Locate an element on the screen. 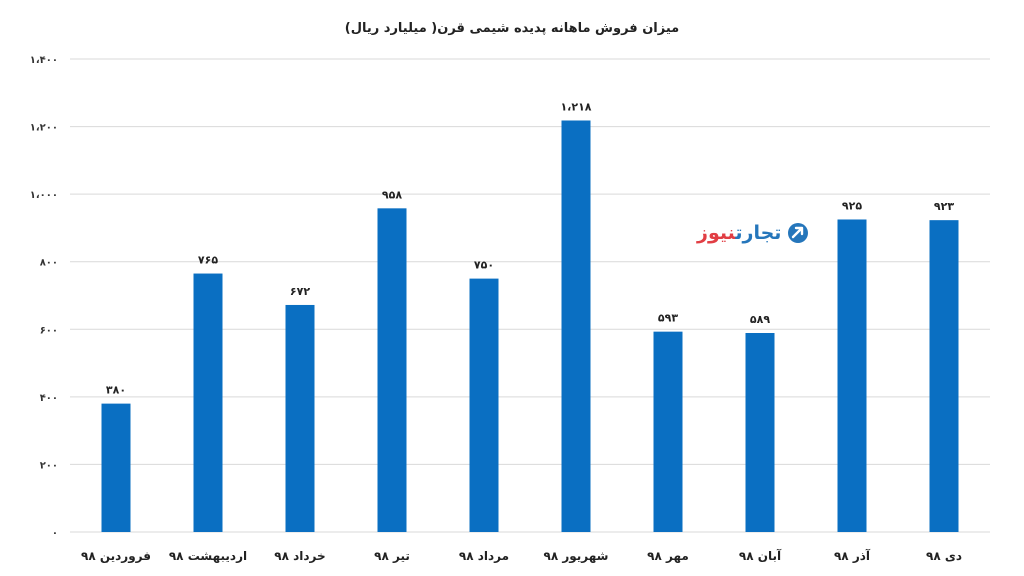 This screenshot has height=576, width=1024. data-label: ۹۲۳ is located at coordinates (944, 206).